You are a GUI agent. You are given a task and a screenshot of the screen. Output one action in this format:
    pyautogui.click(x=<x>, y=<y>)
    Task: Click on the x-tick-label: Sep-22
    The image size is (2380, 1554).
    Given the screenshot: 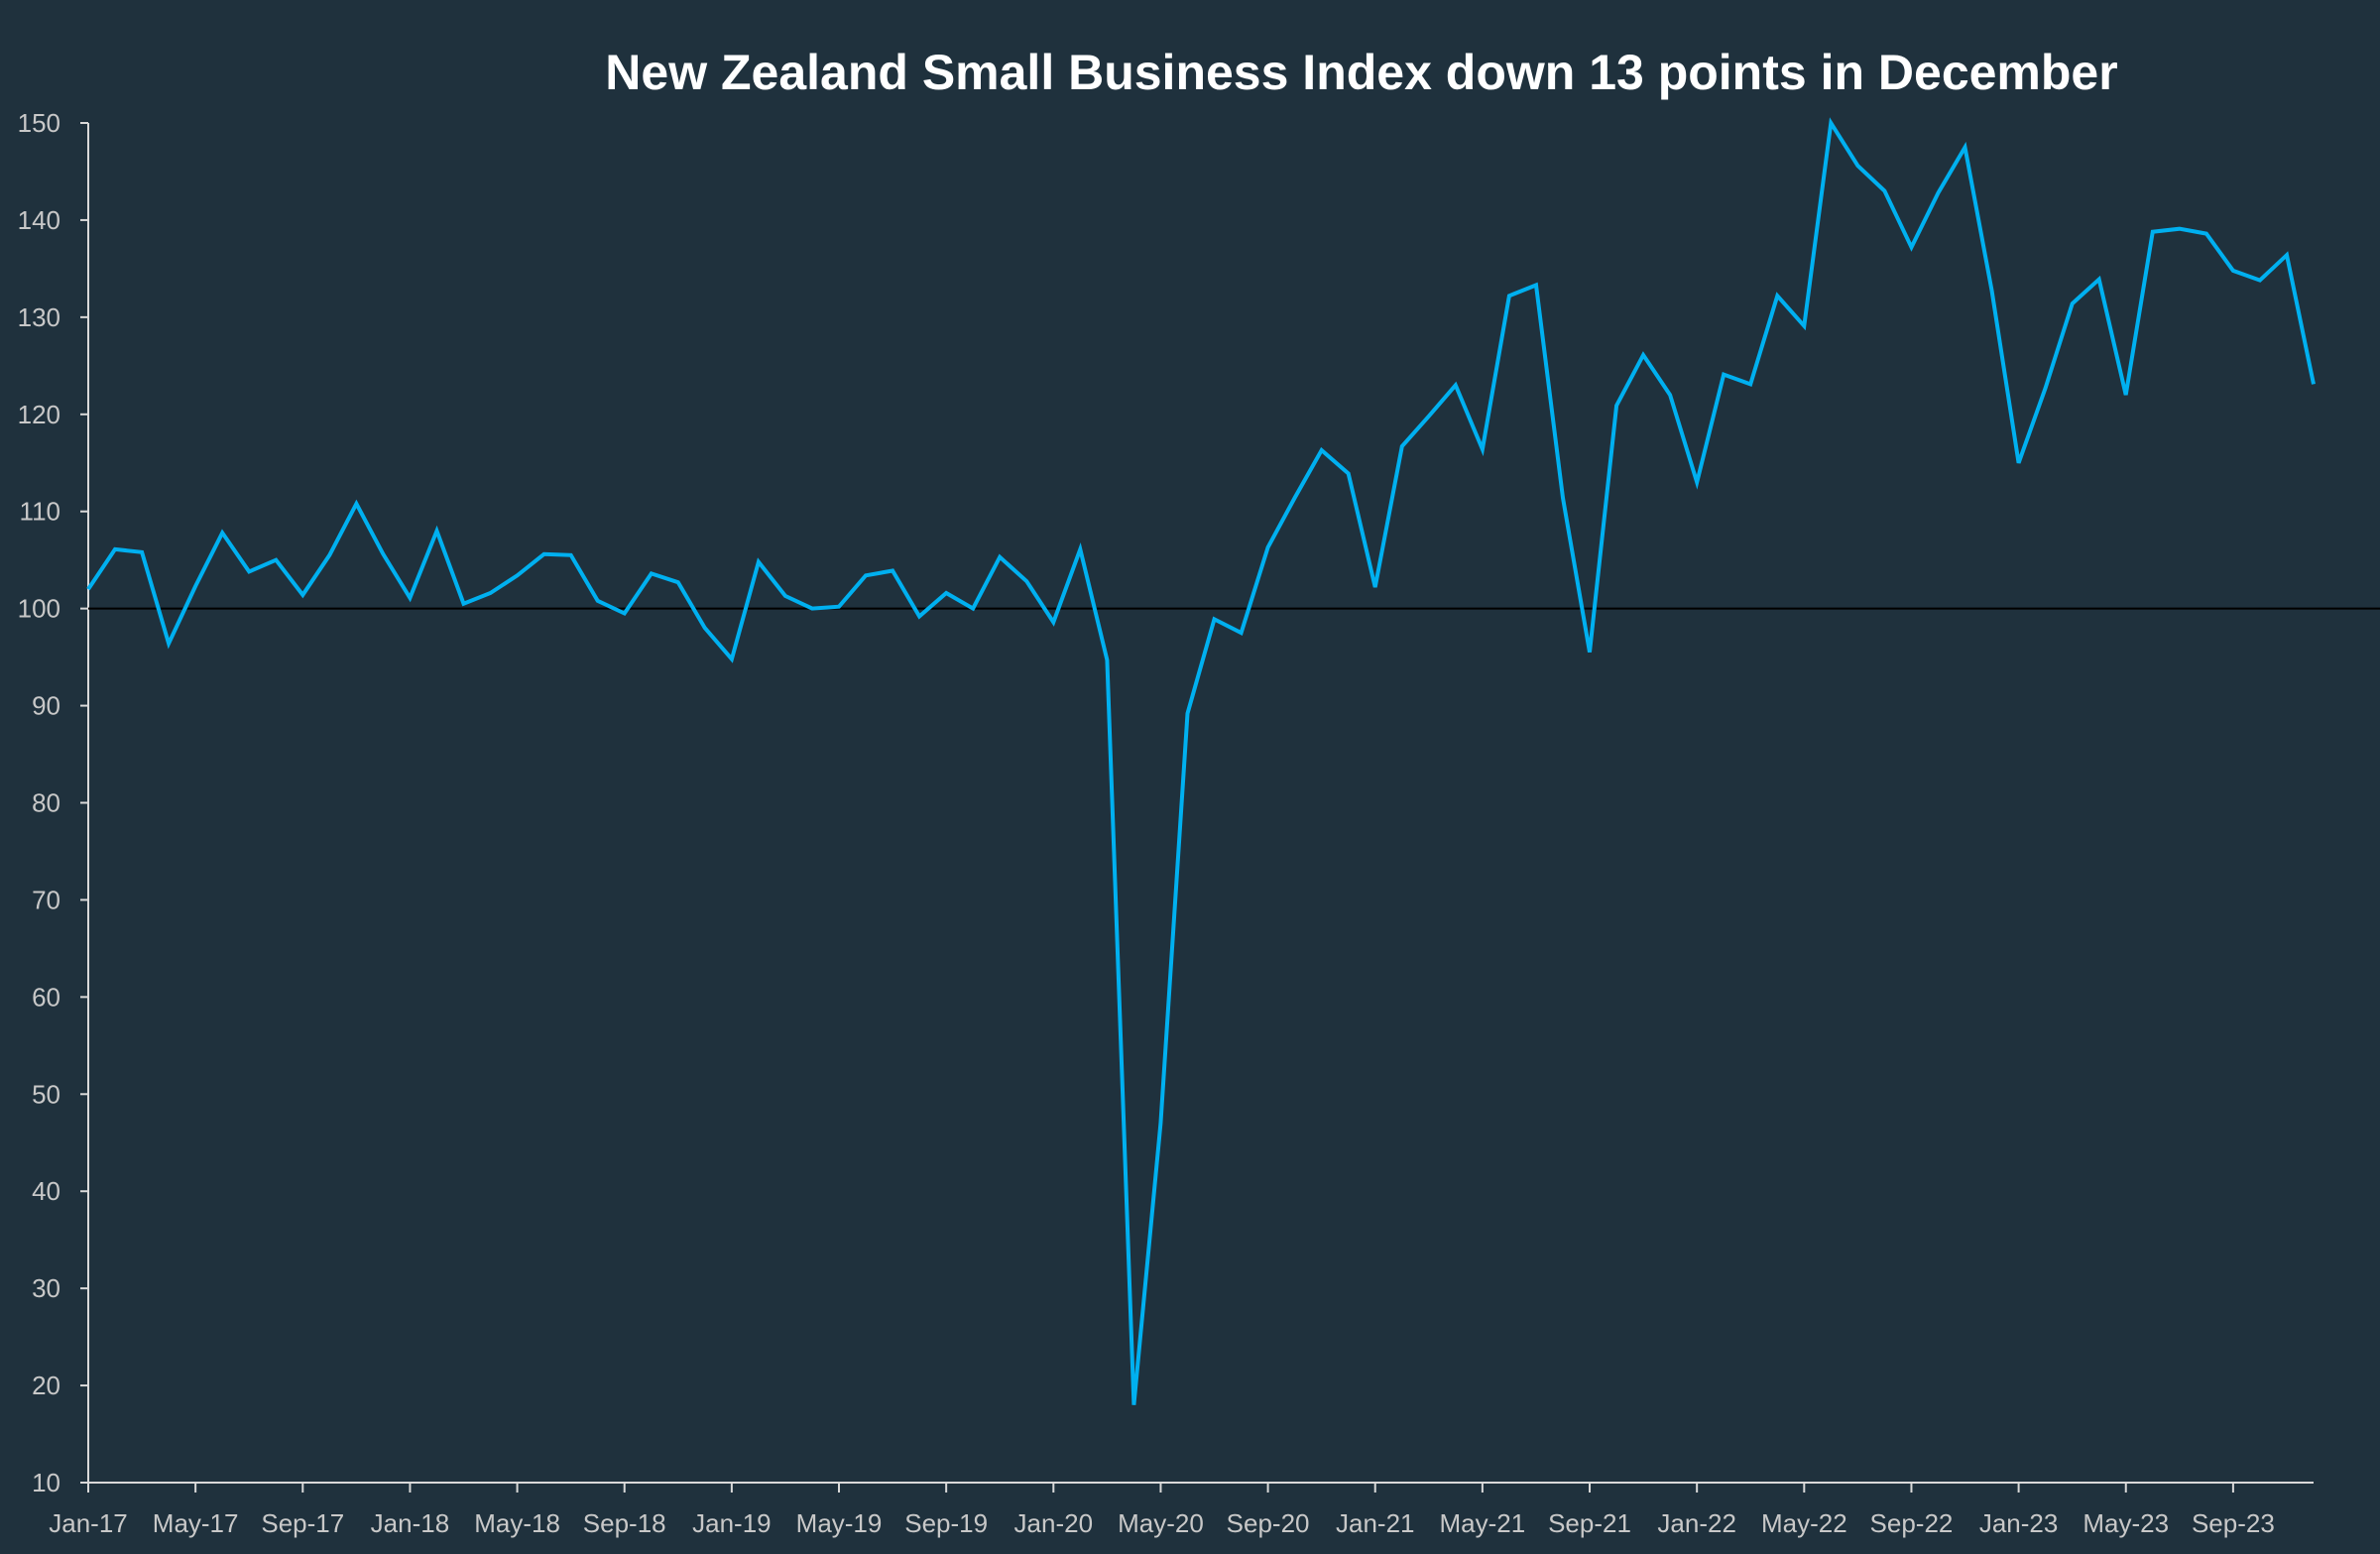 What is the action you would take?
    pyautogui.click(x=1912, y=1523)
    